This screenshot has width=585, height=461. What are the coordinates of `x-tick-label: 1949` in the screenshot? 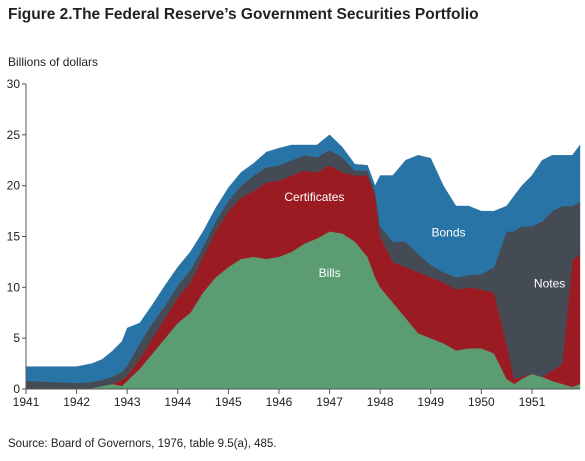 It's located at (430, 402).